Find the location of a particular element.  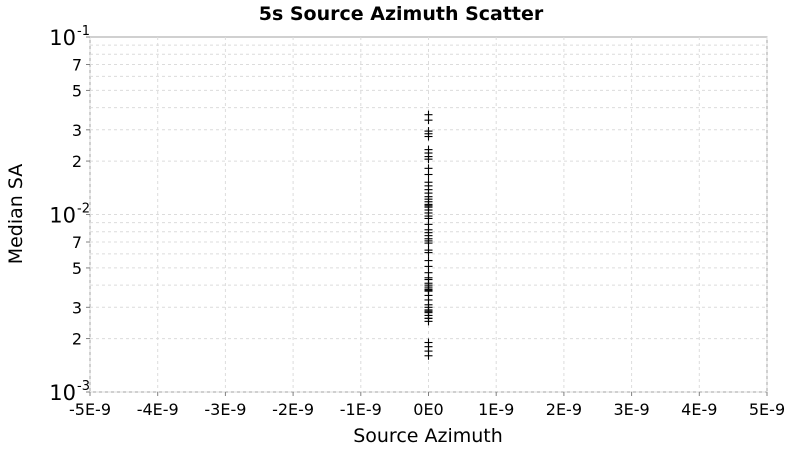

x-tick-label: 2E-9 is located at coordinates (564, 409).